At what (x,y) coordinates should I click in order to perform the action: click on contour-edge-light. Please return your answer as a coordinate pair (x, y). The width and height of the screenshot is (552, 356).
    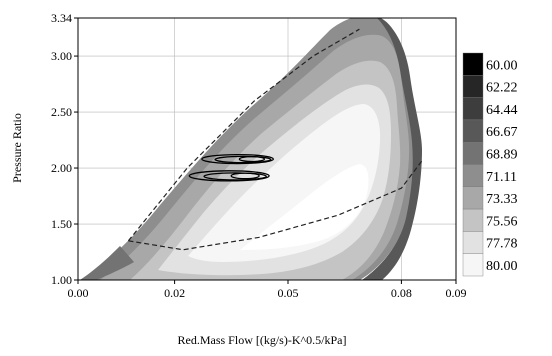
    Looking at the image, I should click on (107, 263).